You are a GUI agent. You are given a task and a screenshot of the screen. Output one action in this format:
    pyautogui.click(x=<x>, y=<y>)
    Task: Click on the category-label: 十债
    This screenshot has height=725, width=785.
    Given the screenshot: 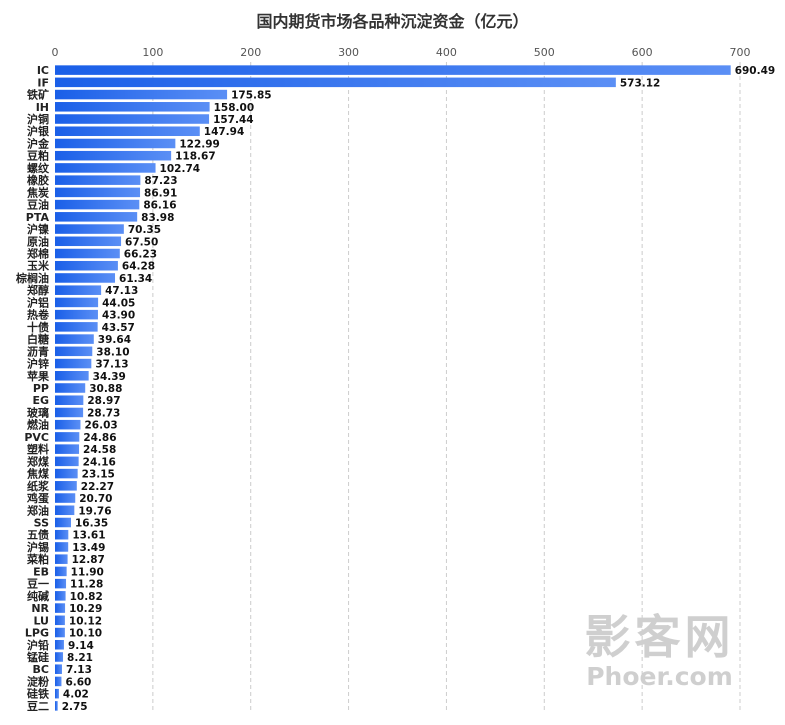 What is the action you would take?
    pyautogui.click(x=38, y=327)
    